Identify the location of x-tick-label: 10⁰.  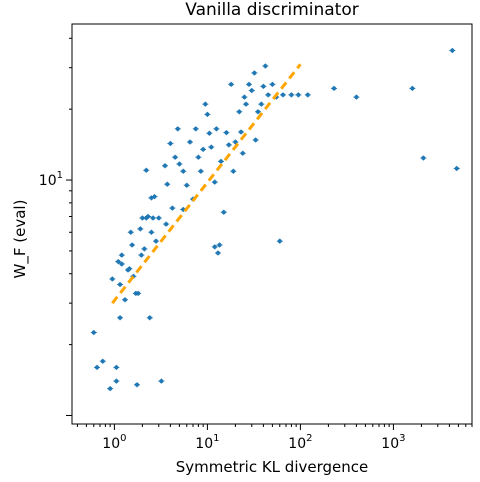
(114, 442).